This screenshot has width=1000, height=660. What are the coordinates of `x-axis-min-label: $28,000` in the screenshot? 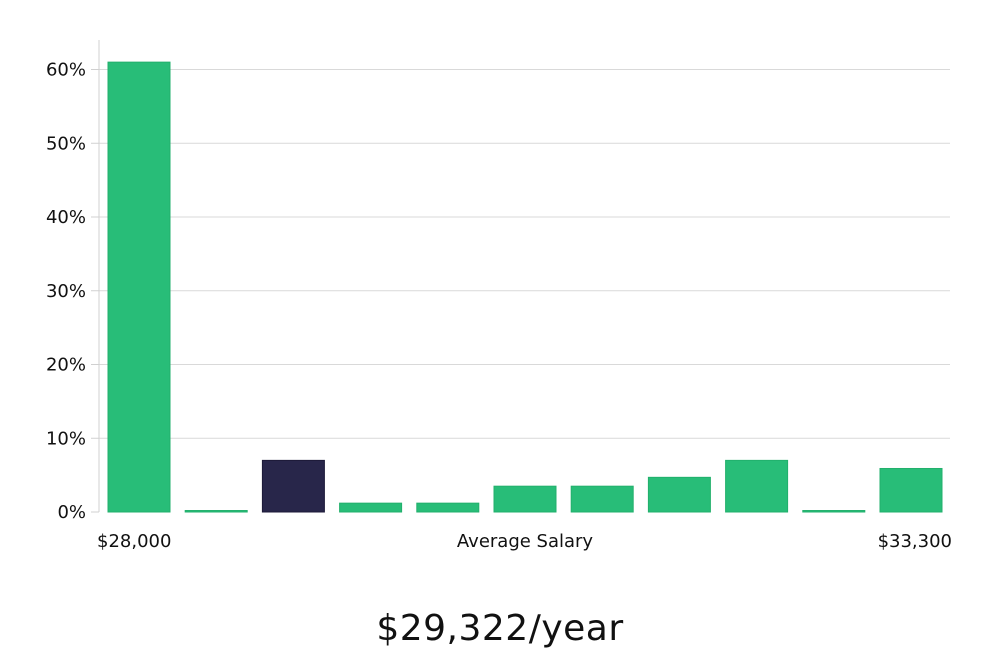 It's located at (134, 541).